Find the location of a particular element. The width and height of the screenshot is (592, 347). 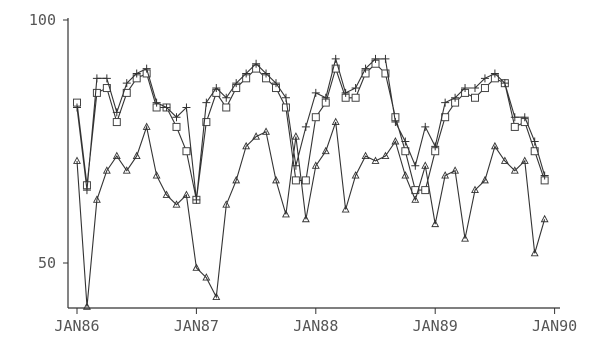

x-tick-label: JAN90 is located at coordinates (554, 326).